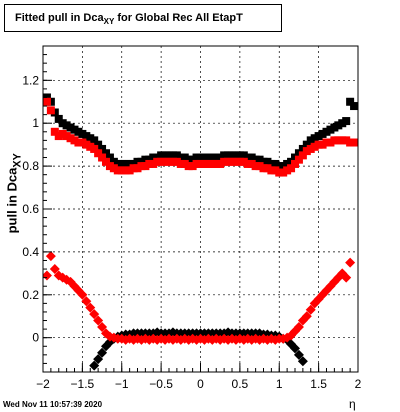 The width and height of the screenshot is (400, 412). Describe the element at coordinates (17, 160) in the screenshot. I see `y-axis-label-subscript: XY` at that location.